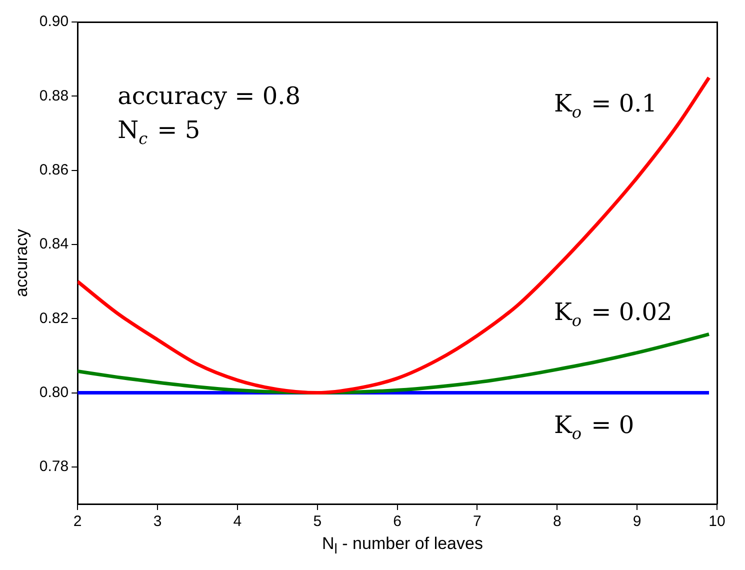 Image resolution: width=745 pixels, height=570 pixels. Describe the element at coordinates (394, 363) in the screenshot. I see `line-series` at that location.